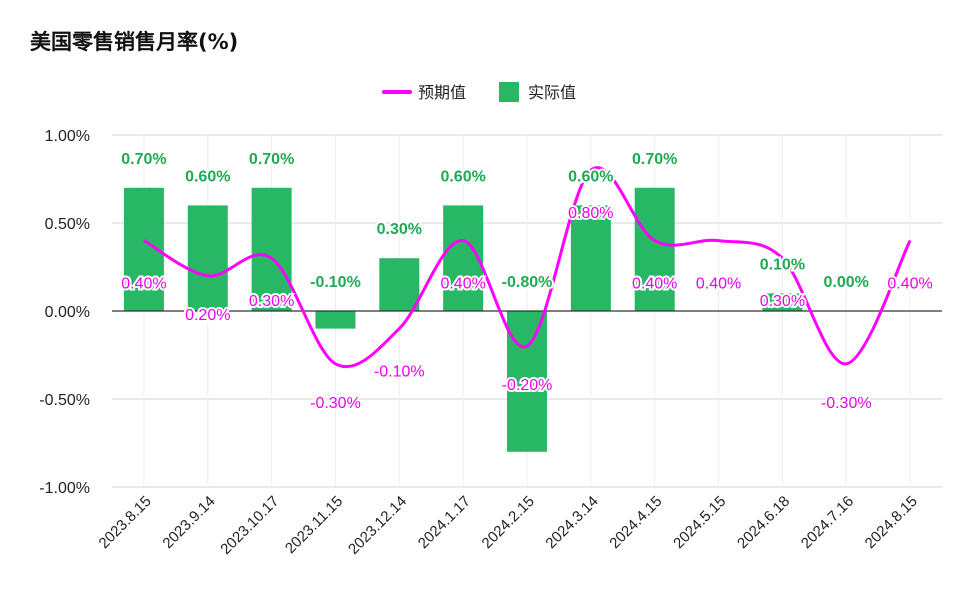 The image size is (975, 602). What do you see at coordinates (377, 525) in the screenshot?
I see `x-tick-label: 2023.12.14` at bounding box center [377, 525].